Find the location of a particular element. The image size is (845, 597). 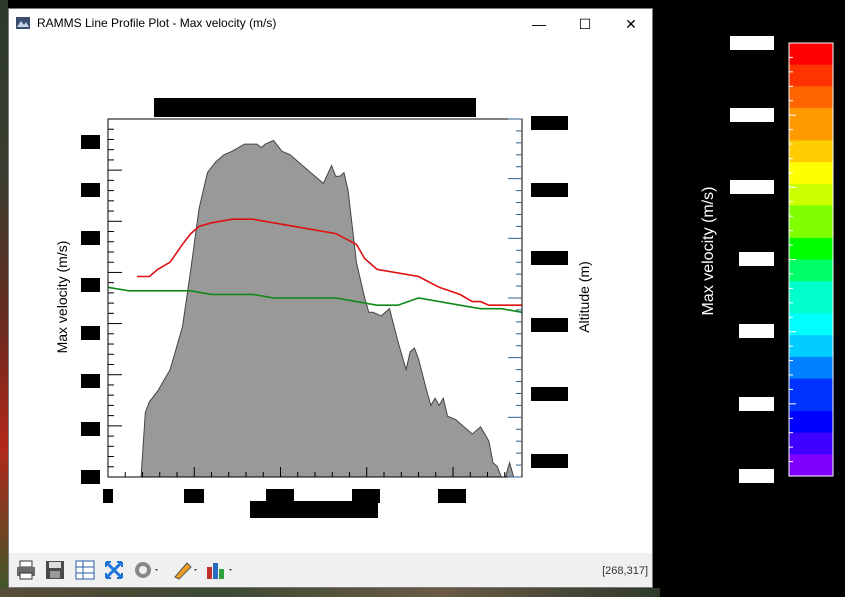

colorbar is located at coordinates (811, 259).